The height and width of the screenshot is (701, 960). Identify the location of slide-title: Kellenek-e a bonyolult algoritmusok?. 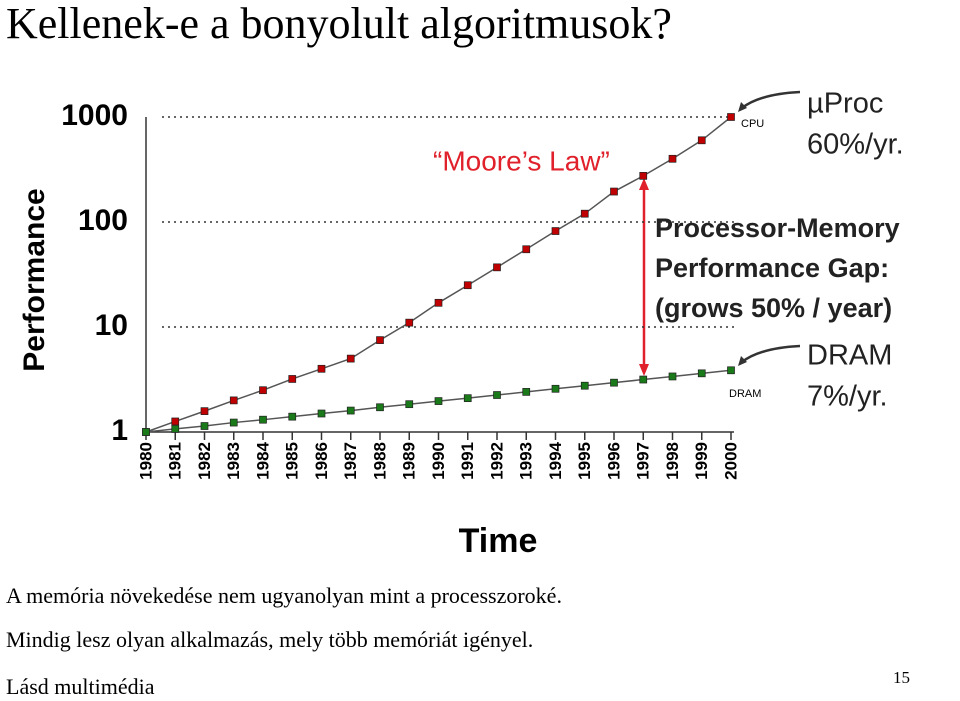
(339, 24).